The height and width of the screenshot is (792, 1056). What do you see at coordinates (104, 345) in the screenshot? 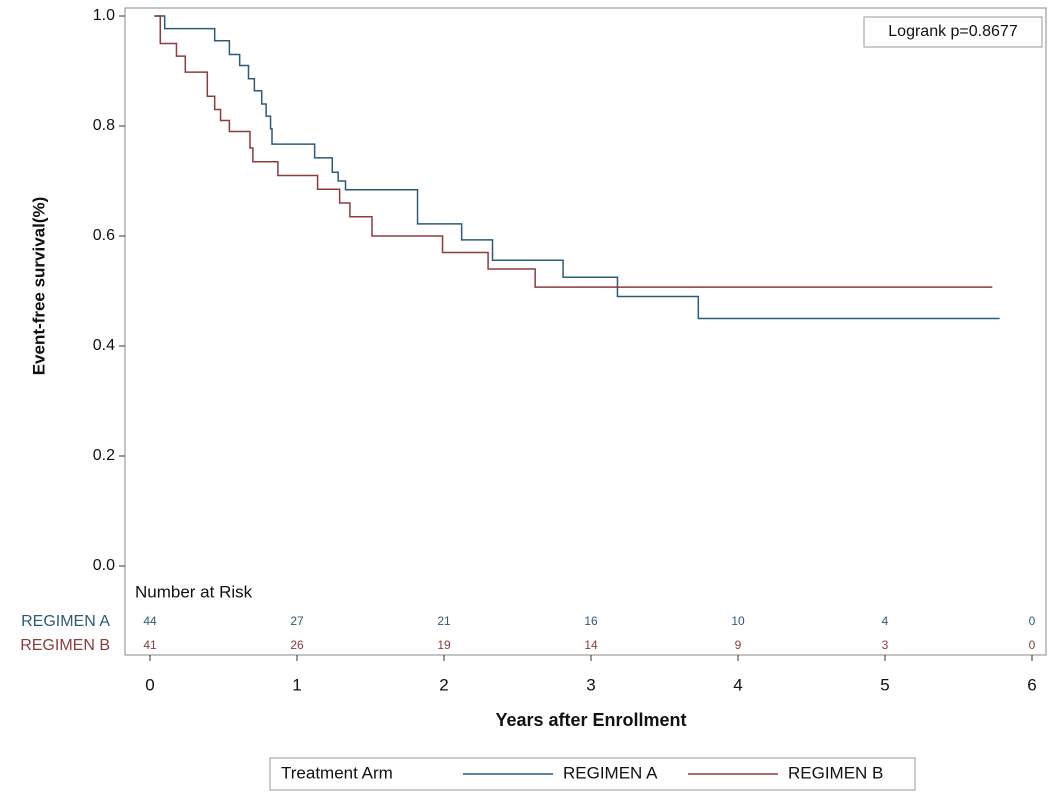
I see `y-tick-label: 0.4` at bounding box center [104, 345].